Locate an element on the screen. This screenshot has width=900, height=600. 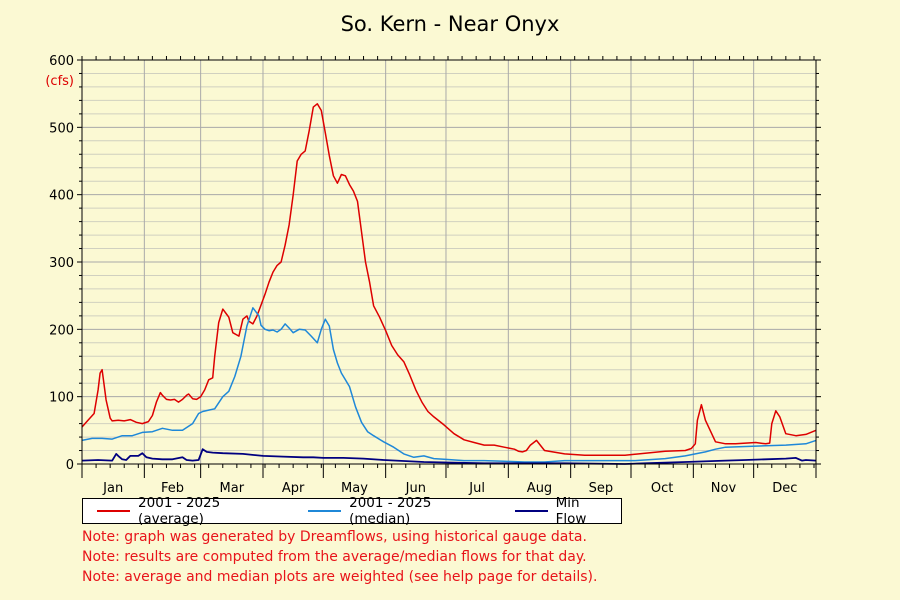
legend-swatch-average is located at coordinates (114, 511).